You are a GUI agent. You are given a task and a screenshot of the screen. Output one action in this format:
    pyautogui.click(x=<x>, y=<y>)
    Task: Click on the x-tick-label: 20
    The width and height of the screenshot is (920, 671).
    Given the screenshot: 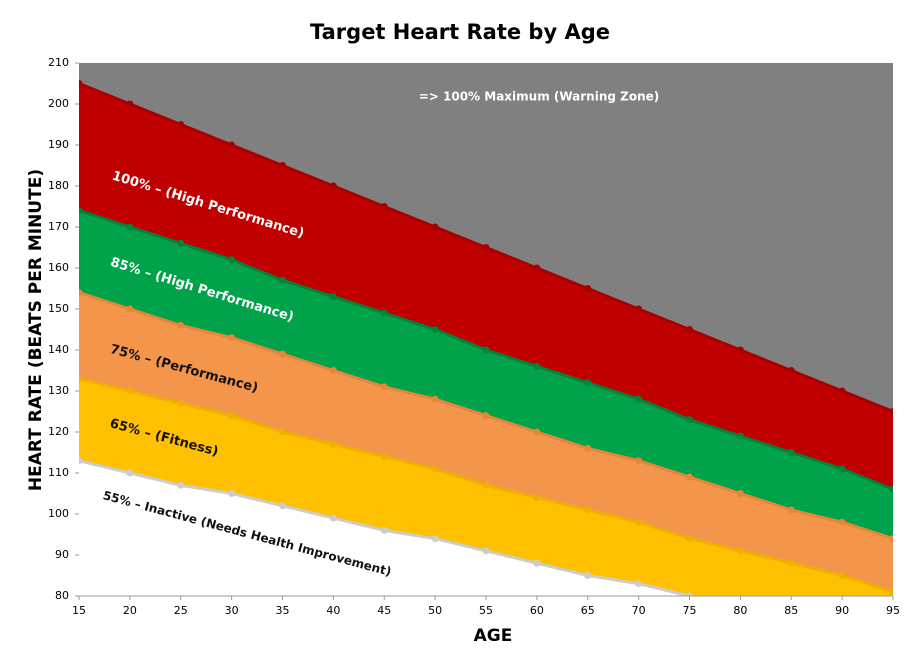 What is the action you would take?
    pyautogui.click(x=130, y=610)
    